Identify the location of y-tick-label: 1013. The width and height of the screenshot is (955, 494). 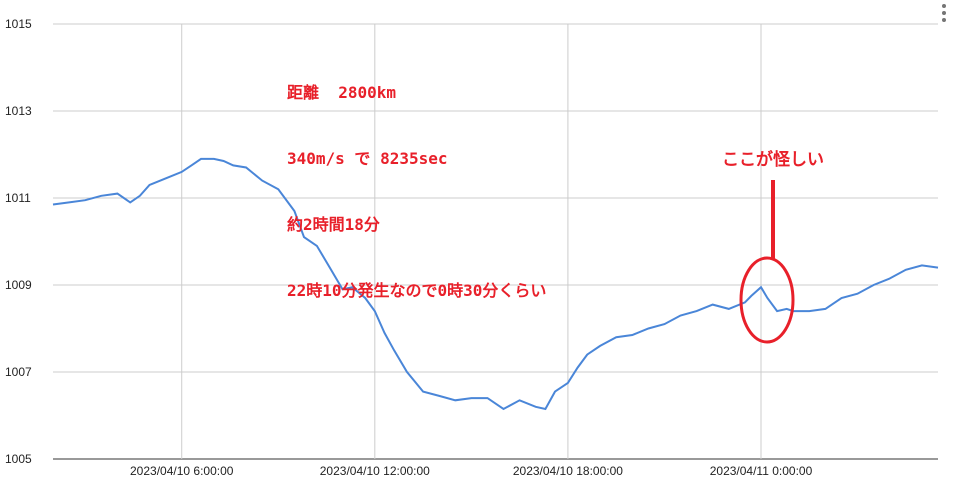
(18, 111).